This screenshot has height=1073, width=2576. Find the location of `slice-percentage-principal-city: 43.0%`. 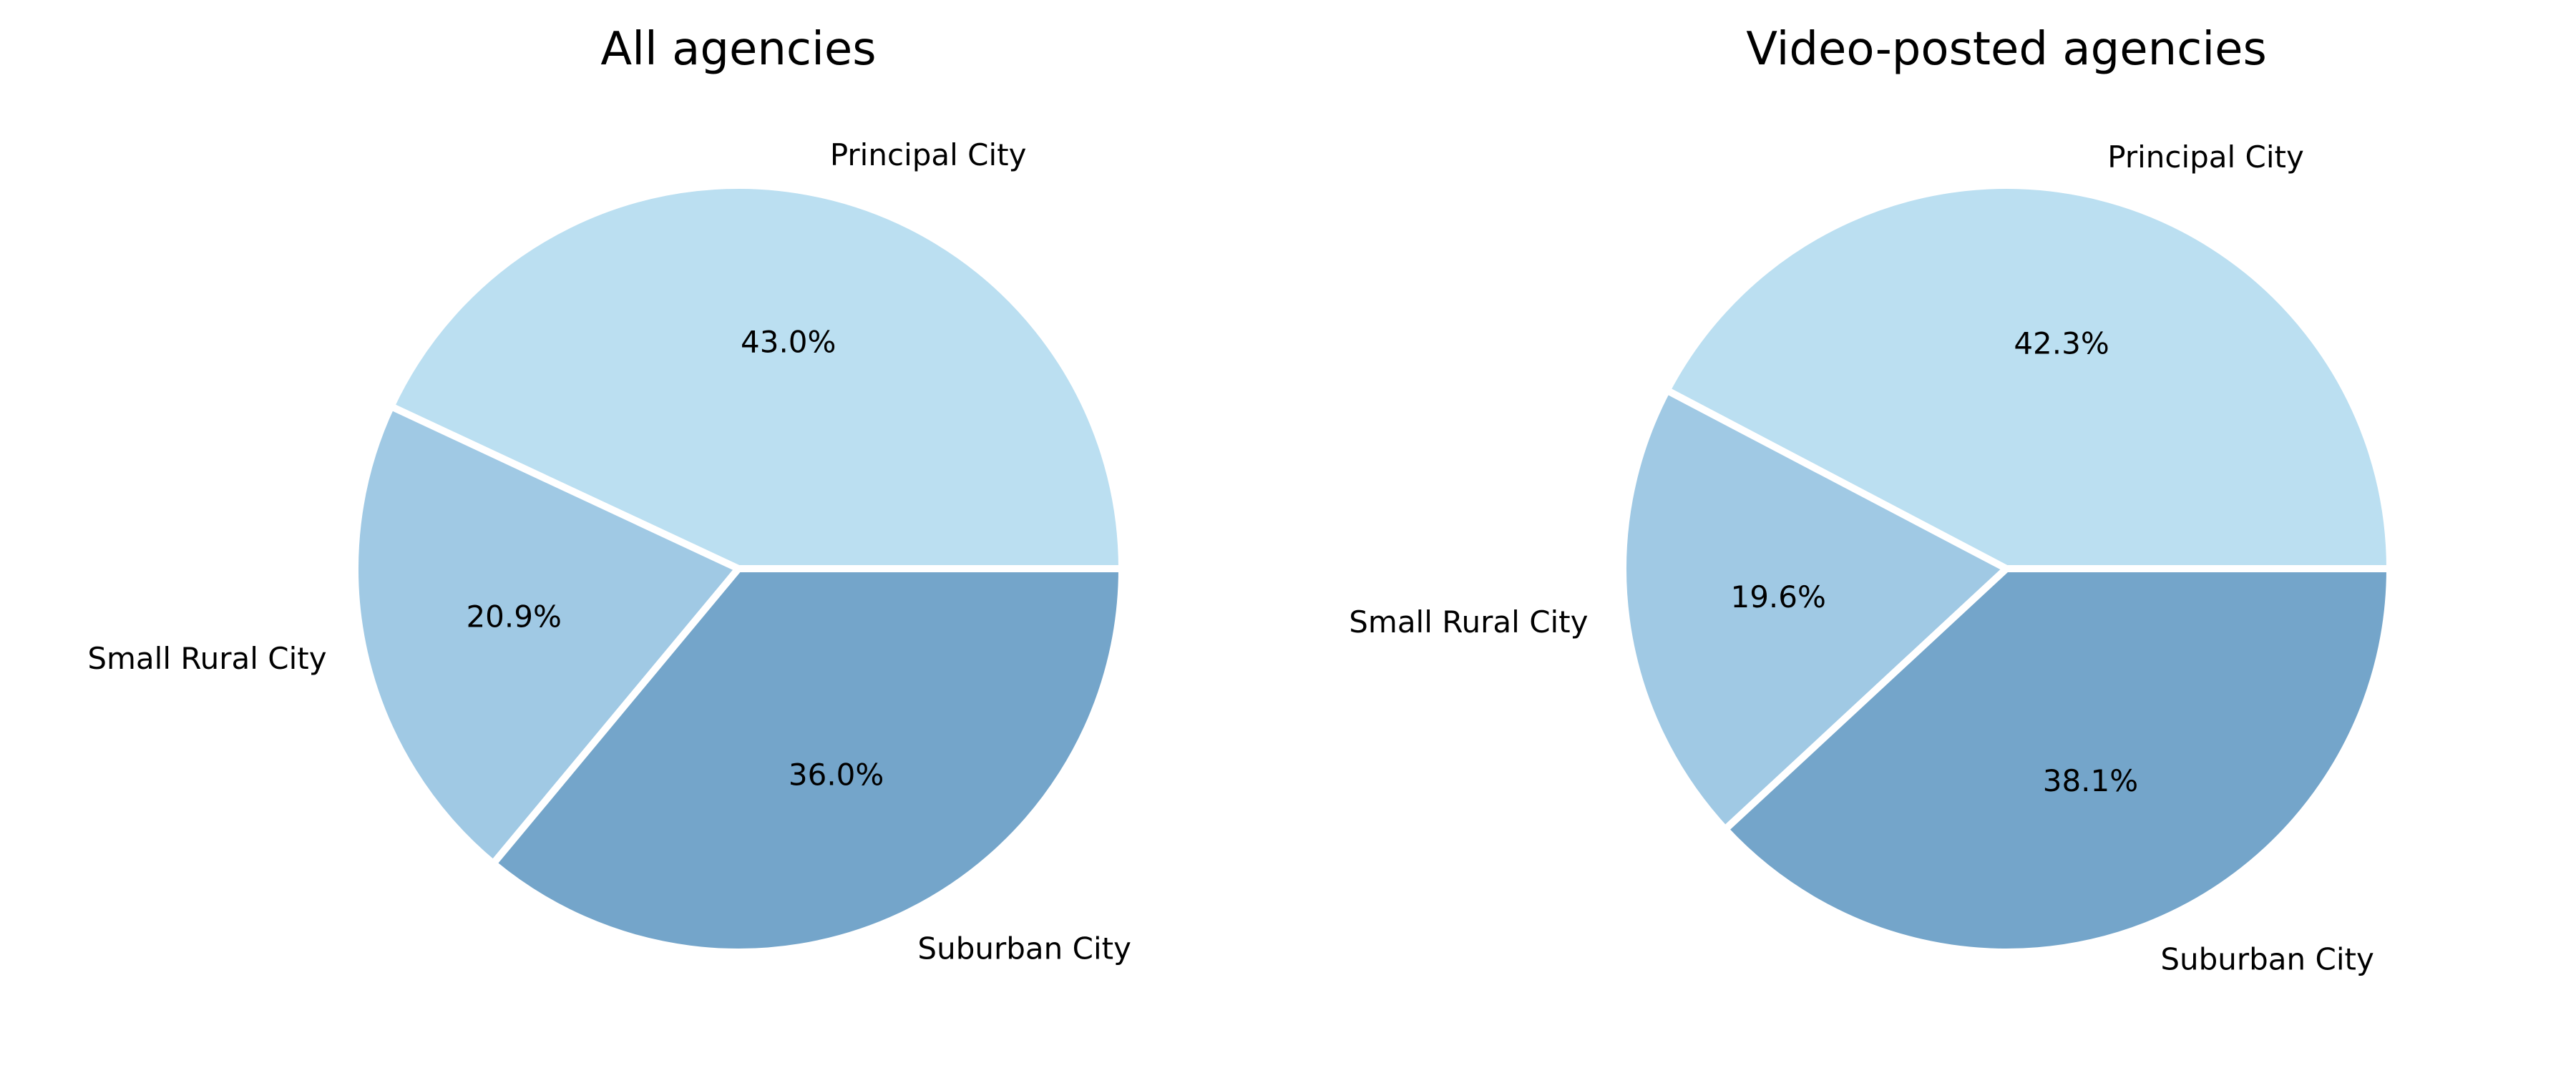

slice-percentage-principal-city: 43.0% is located at coordinates (788, 342).